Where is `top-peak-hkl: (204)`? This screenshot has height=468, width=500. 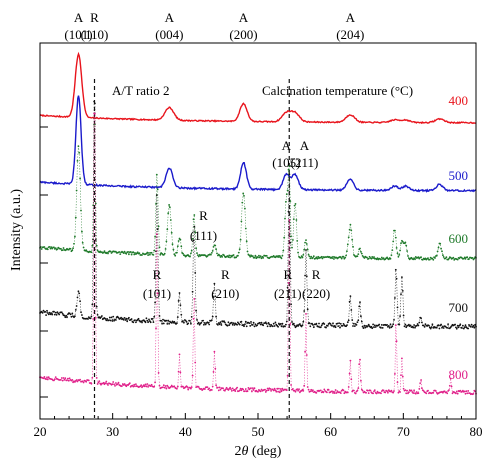
top-peak-hkl: (204) is located at coordinates (350, 34).